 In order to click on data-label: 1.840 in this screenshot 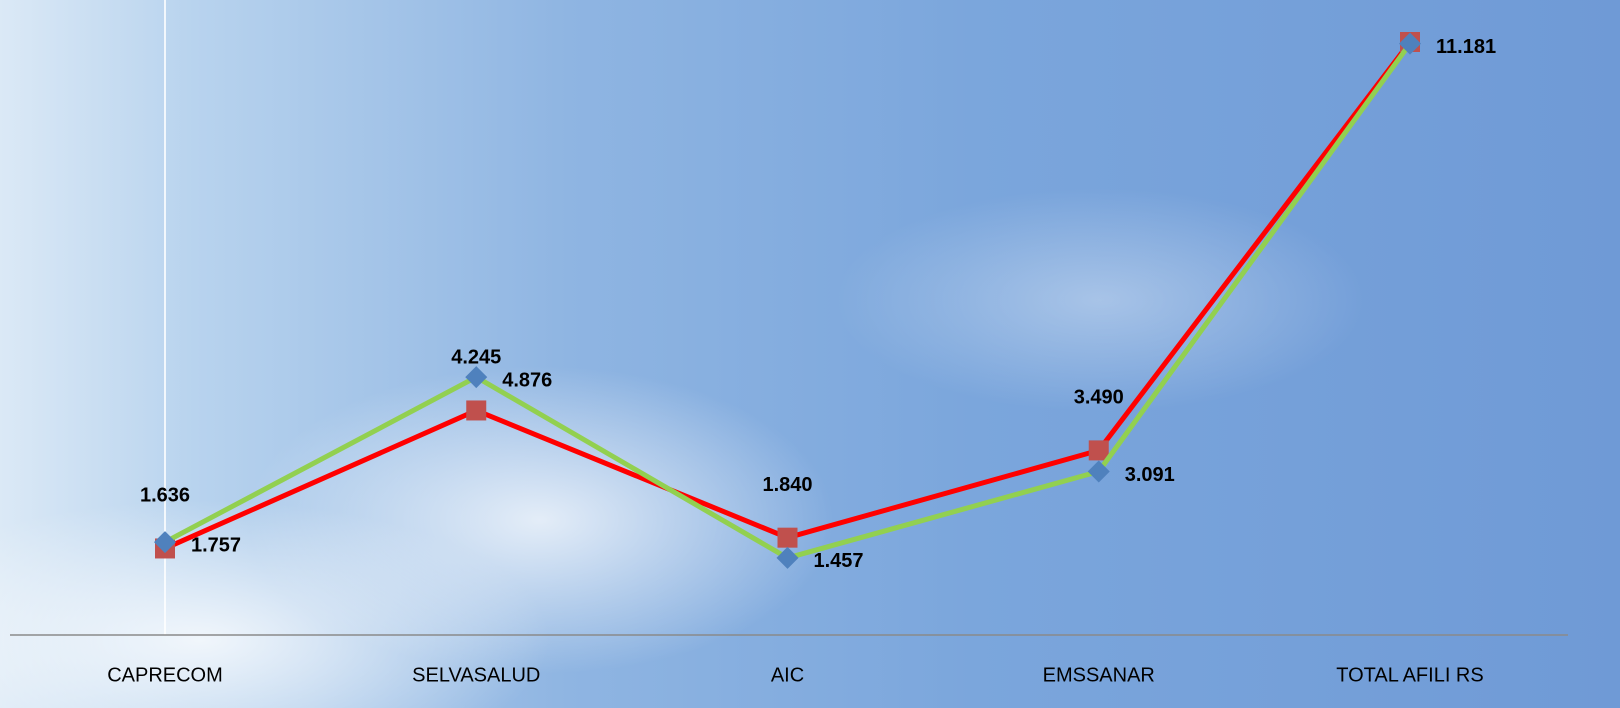, I will do `click(787, 485)`.